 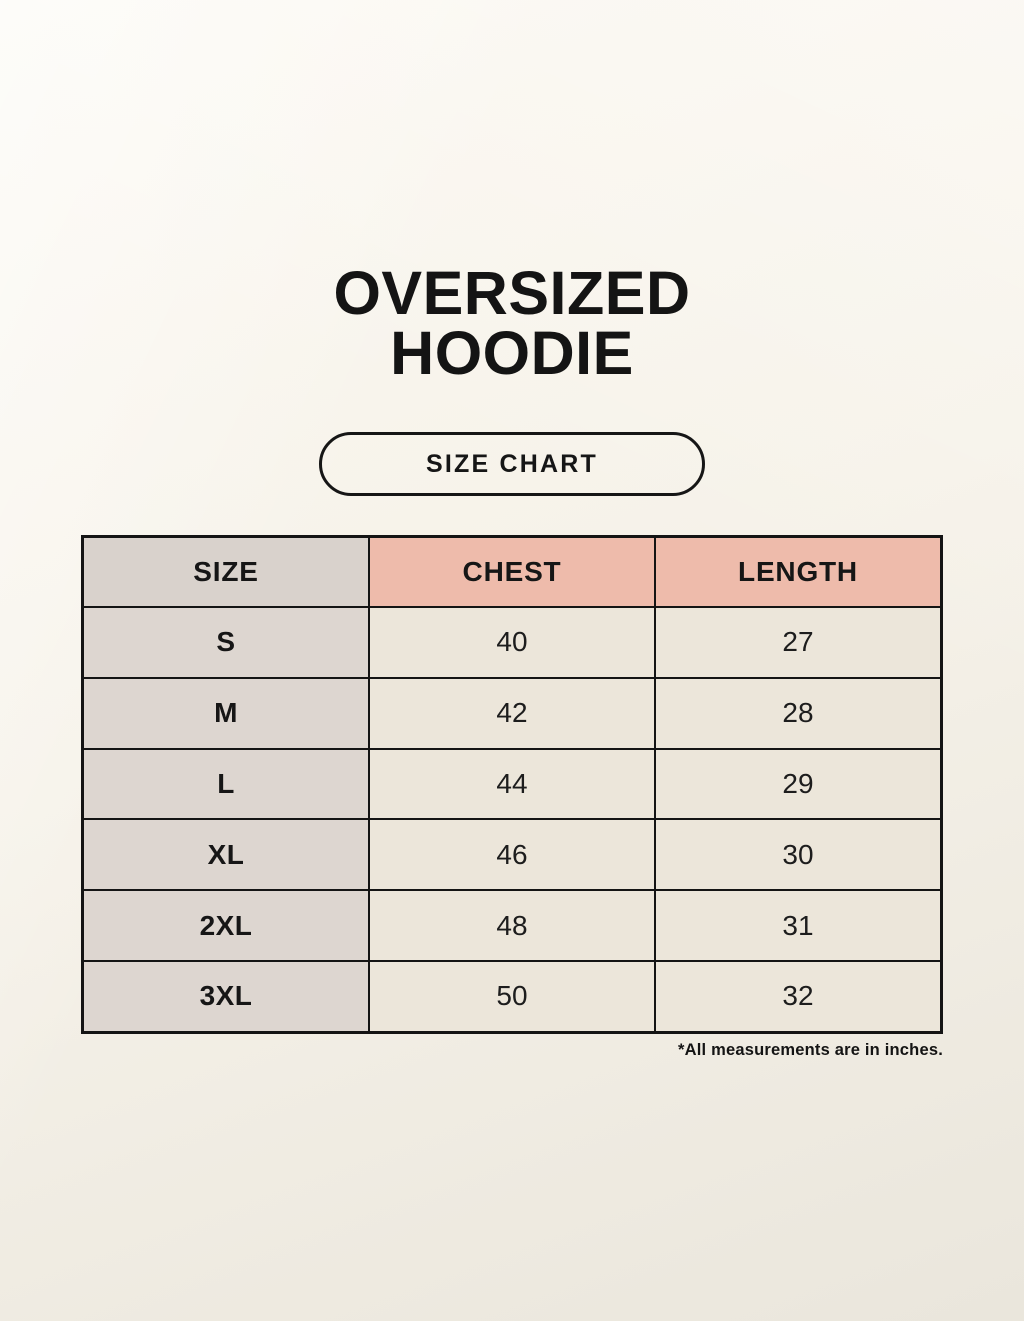 I want to click on row-l-size-label: L, so click(x=226, y=784).